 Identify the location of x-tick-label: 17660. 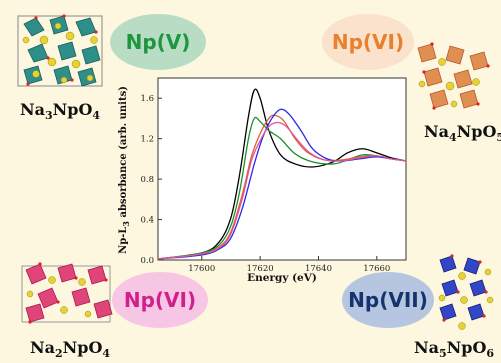
(376, 269).